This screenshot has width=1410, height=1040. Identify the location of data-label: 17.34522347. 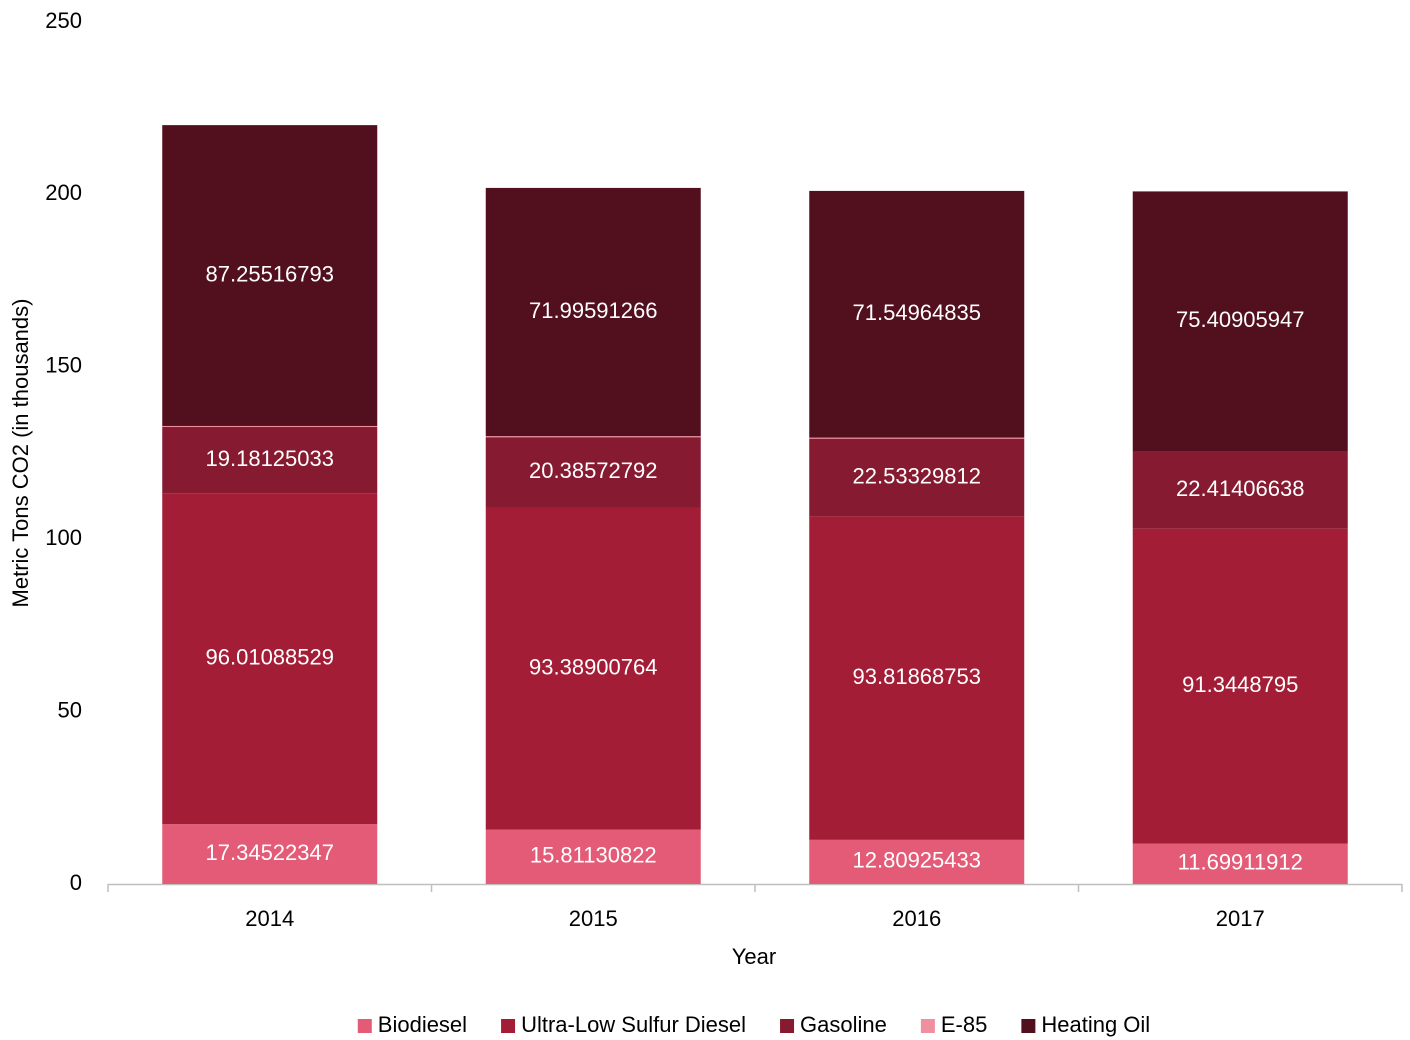
(270, 852).